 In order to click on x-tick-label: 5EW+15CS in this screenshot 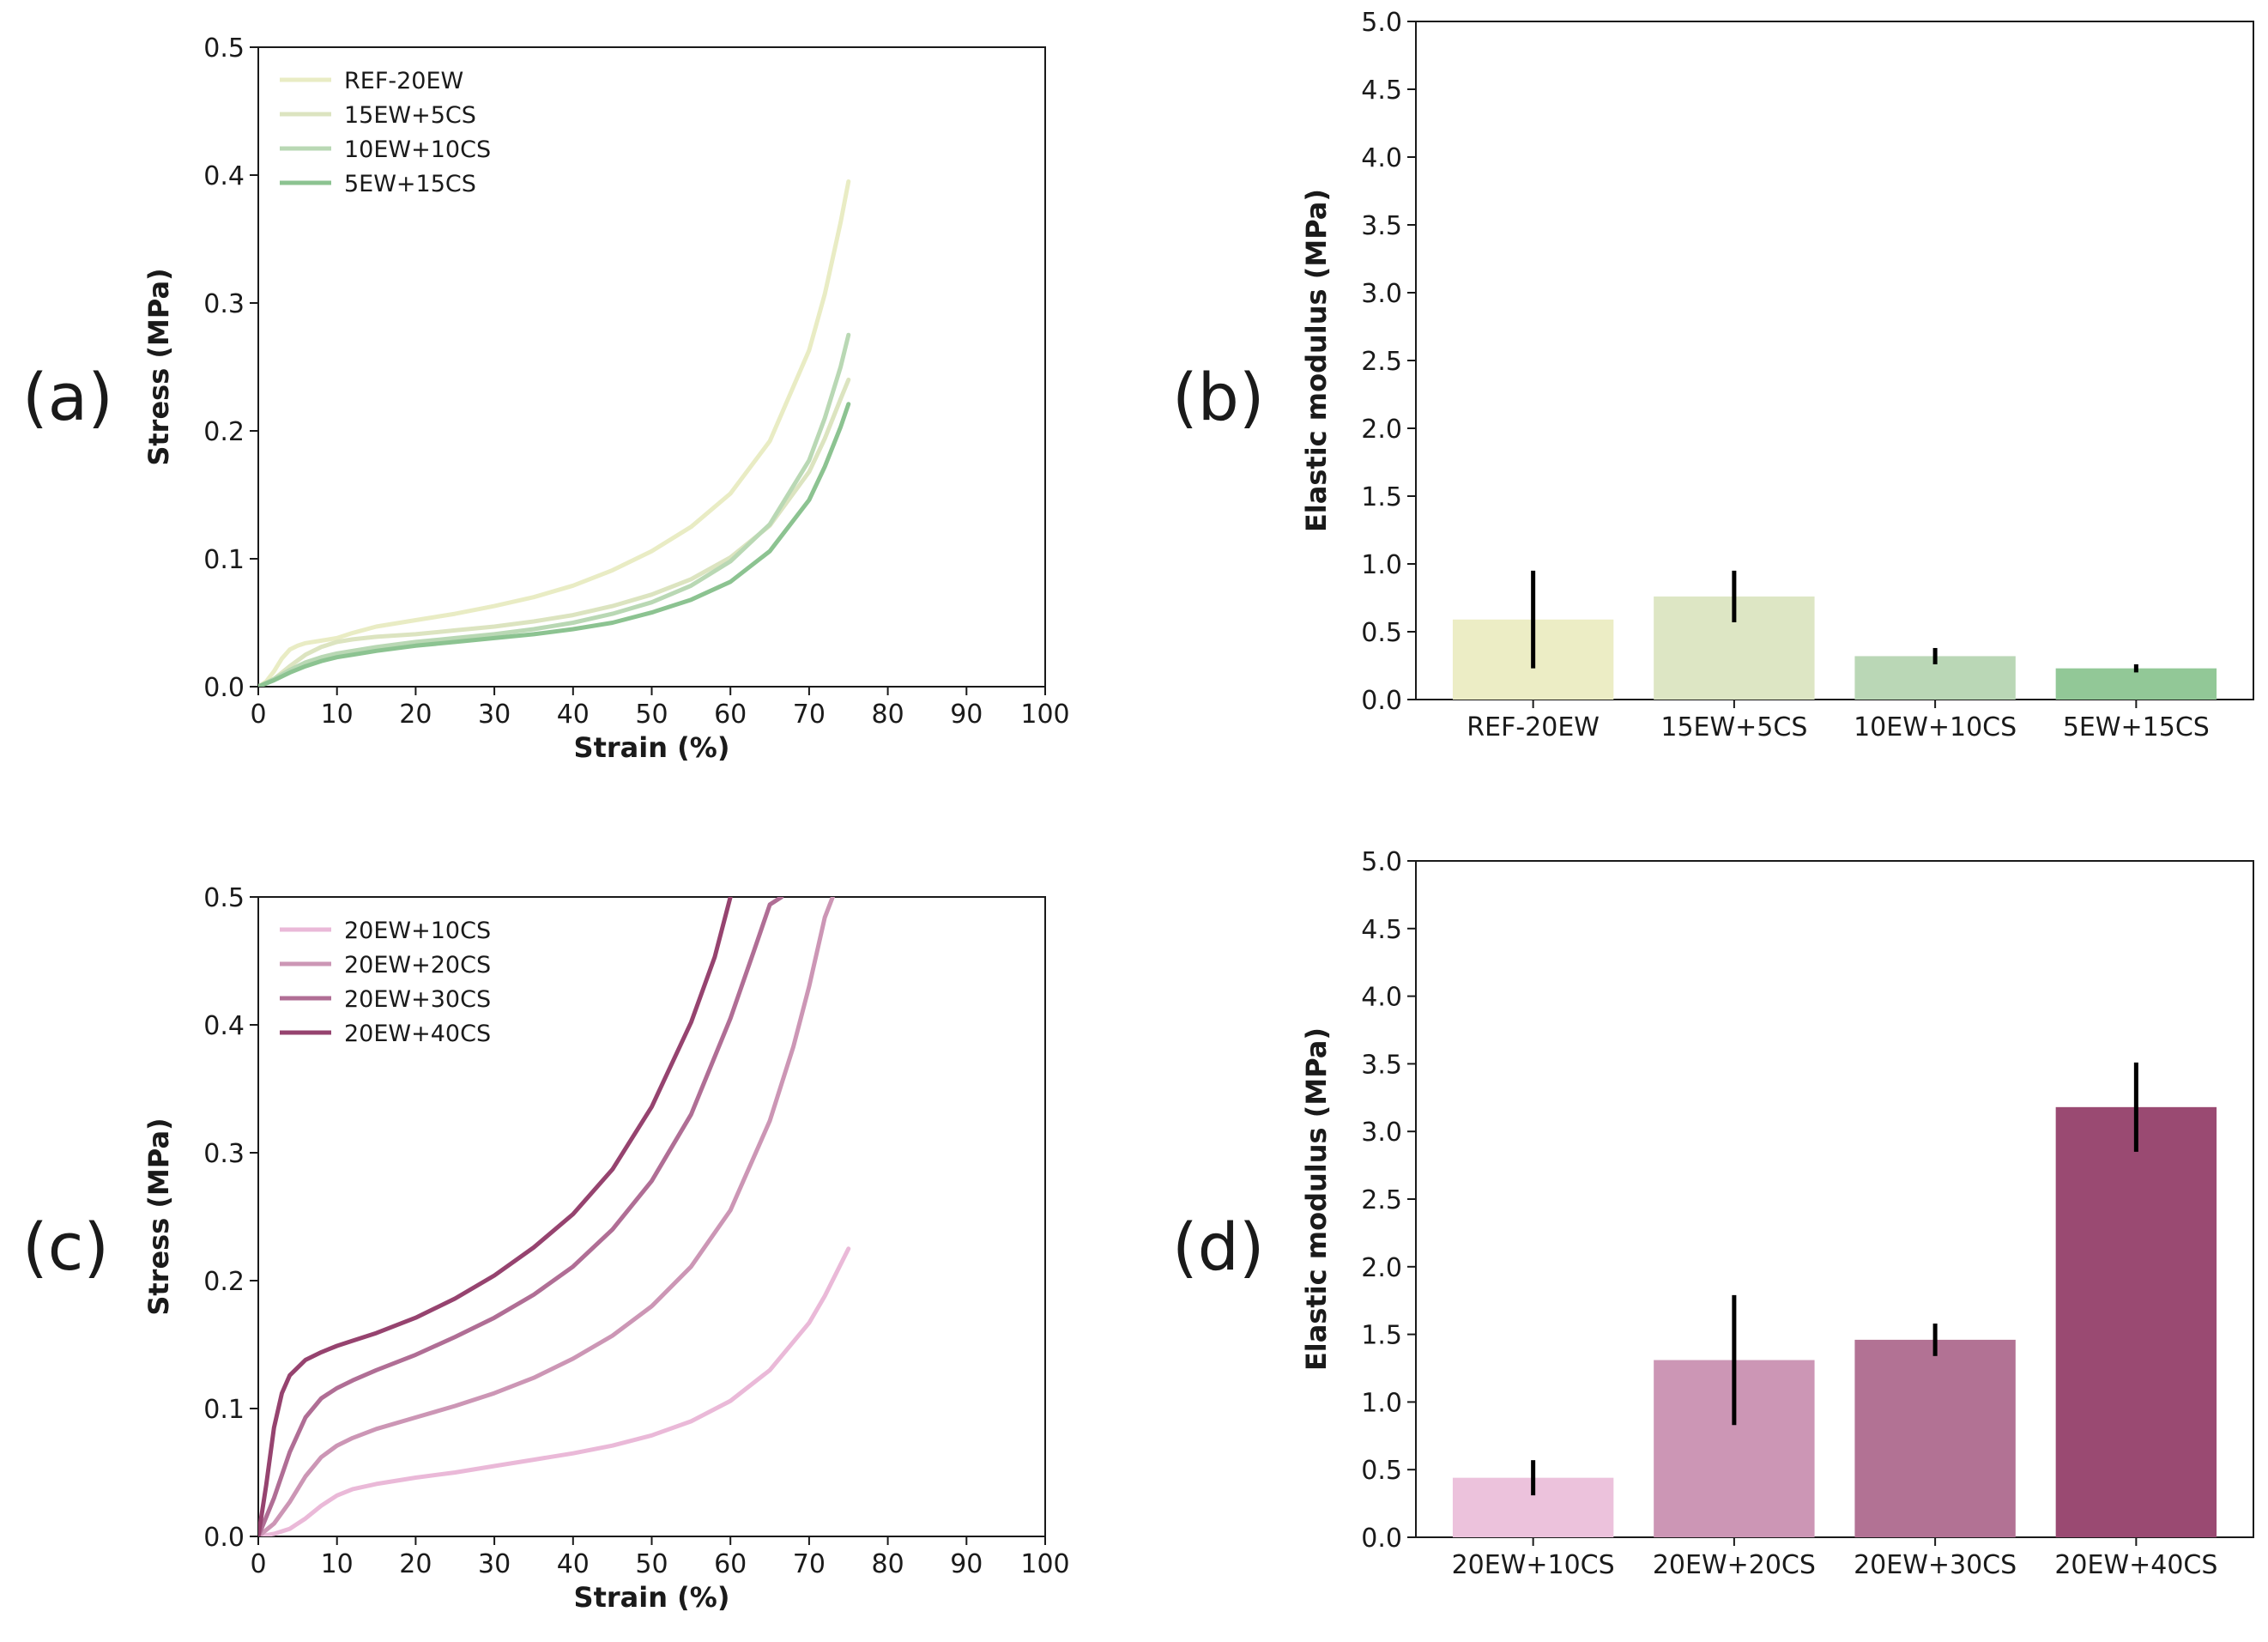, I will do `click(2136, 727)`.